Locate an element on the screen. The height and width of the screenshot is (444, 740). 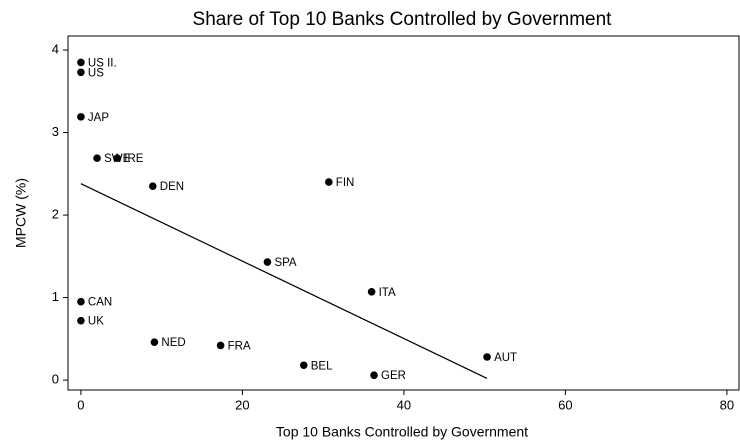
point-label: AUT is located at coordinates (505, 358).